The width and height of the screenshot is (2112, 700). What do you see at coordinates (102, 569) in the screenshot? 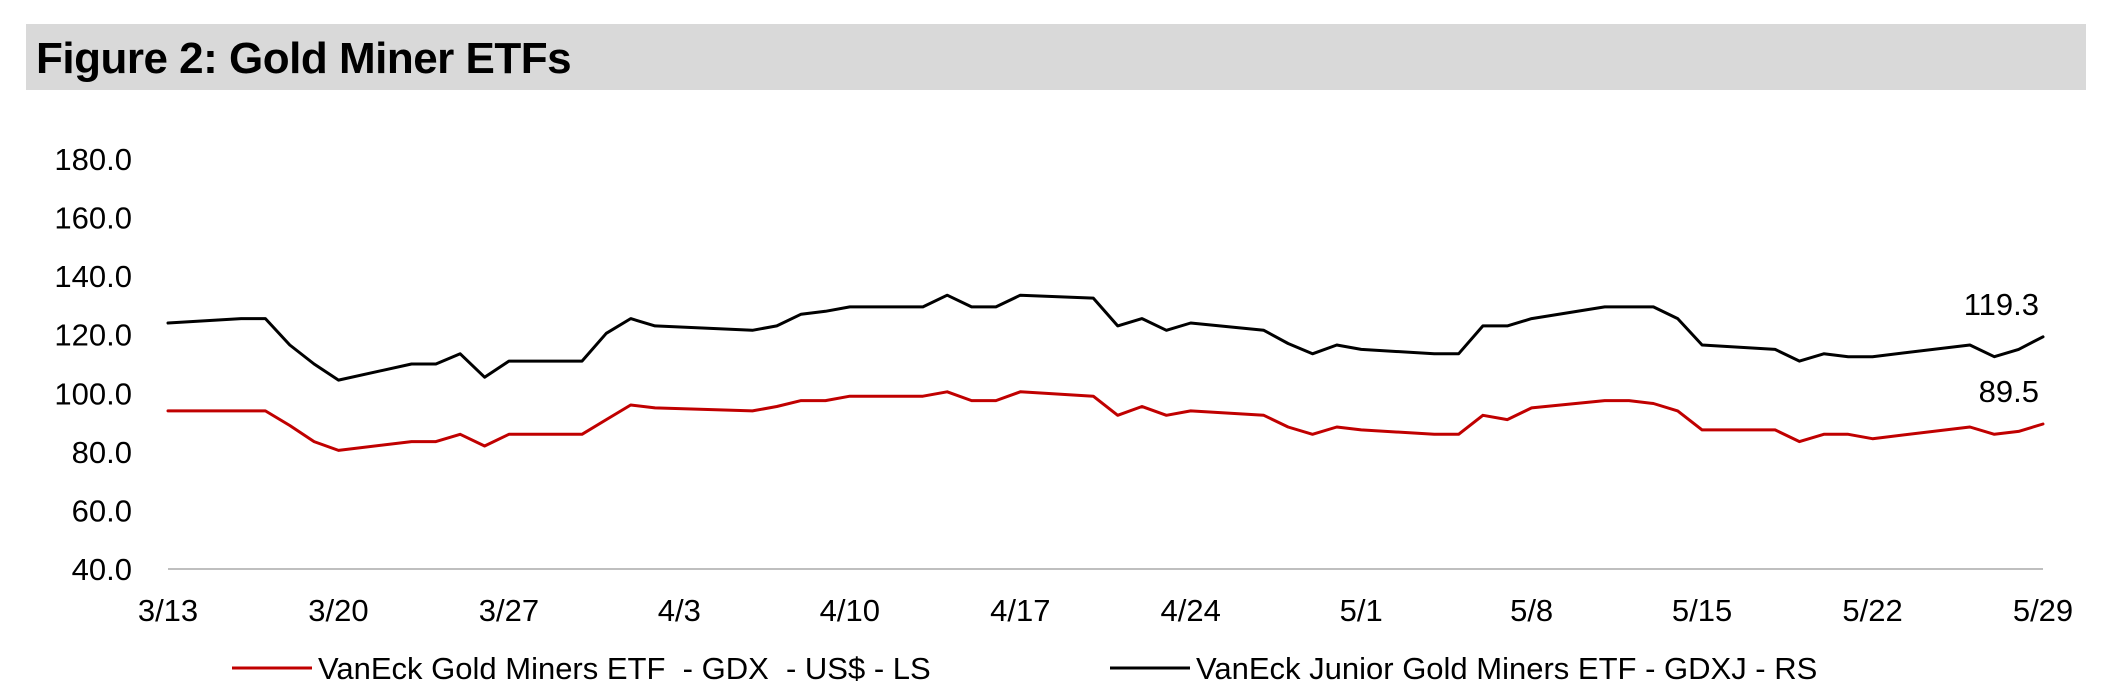
I see `y-tick-label: 40.0` at bounding box center [102, 569].